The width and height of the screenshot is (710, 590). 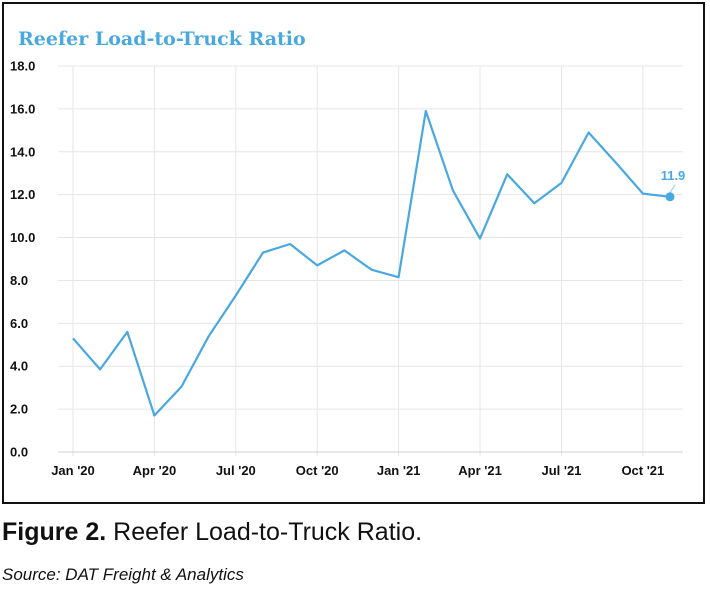 I want to click on y-tick-label: 4.0, so click(x=19, y=366).